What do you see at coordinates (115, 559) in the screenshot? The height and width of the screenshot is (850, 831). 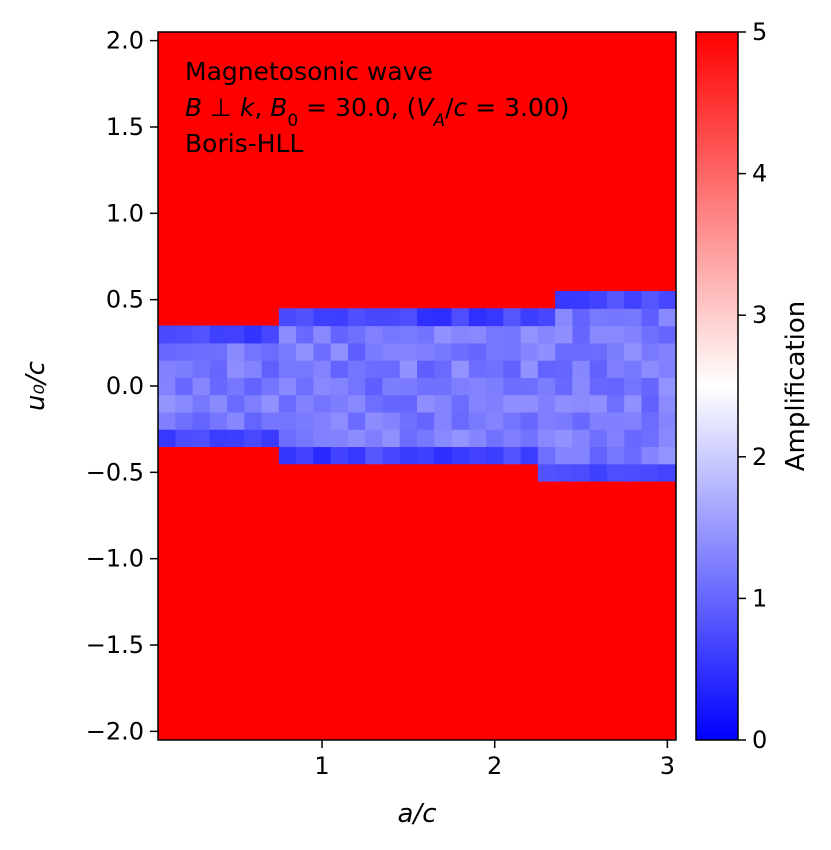 I see `y-tick-label: −1.0` at bounding box center [115, 559].